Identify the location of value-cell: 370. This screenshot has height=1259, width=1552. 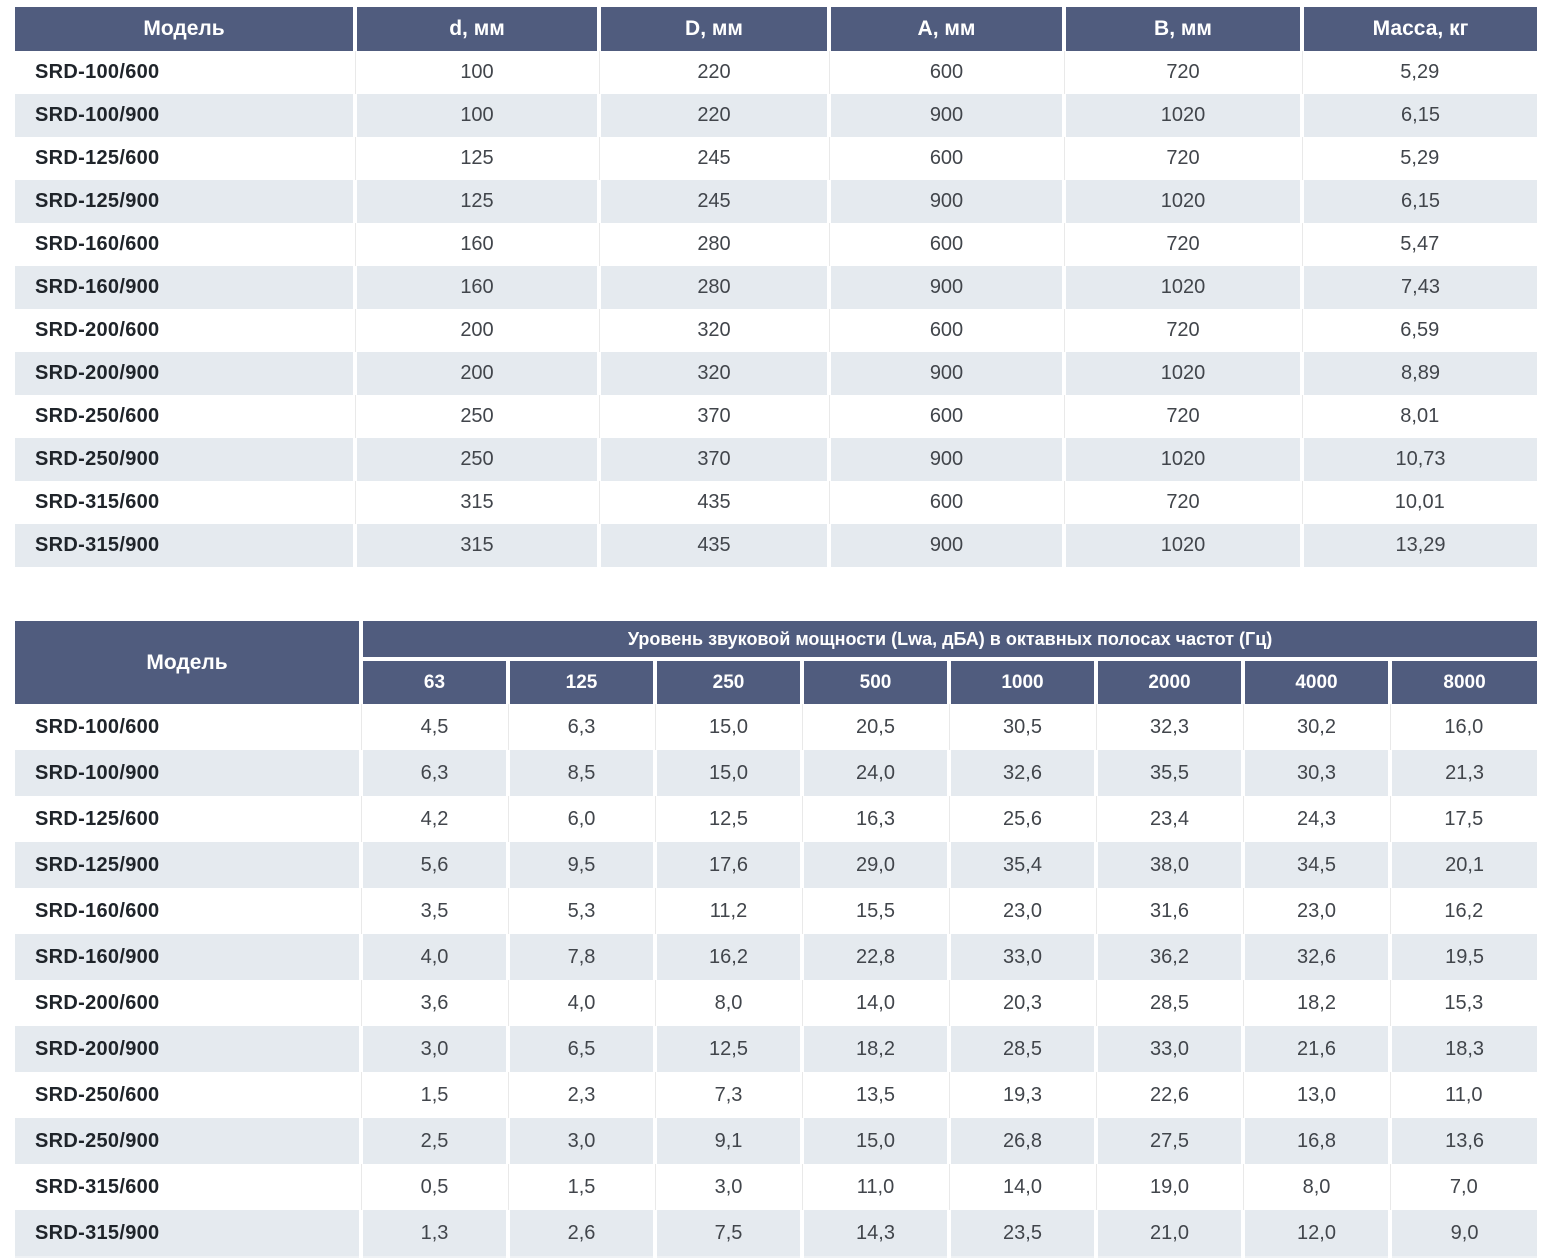
(715, 459).